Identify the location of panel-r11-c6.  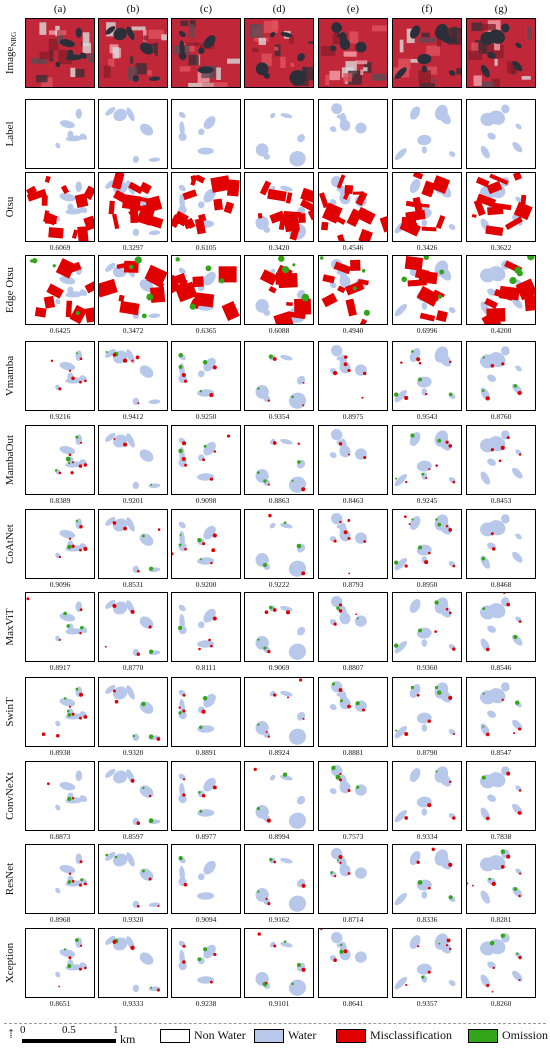
(501, 963).